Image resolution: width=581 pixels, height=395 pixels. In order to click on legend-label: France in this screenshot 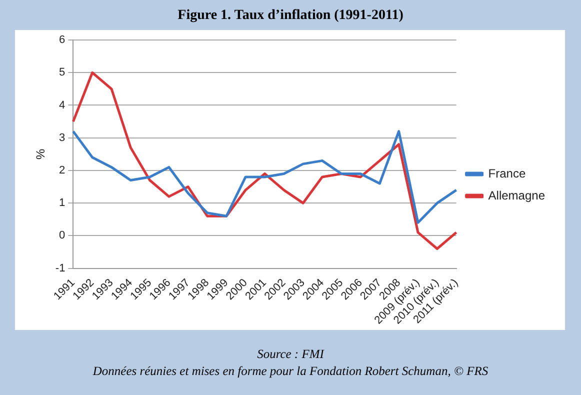, I will do `click(507, 173)`.